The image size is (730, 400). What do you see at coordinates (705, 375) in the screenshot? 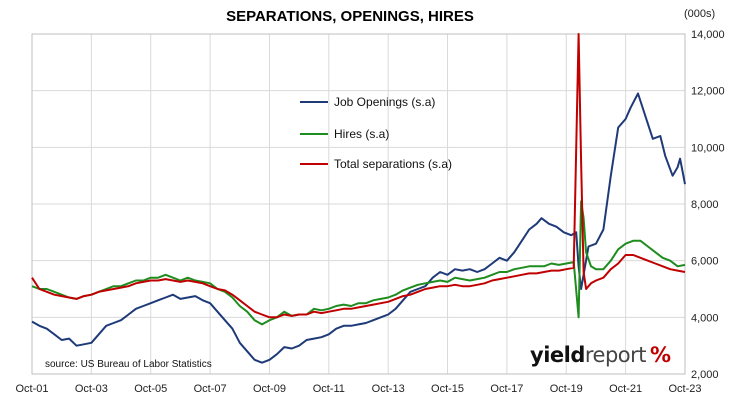
I see `y-tick-label: 2,000` at bounding box center [705, 375].